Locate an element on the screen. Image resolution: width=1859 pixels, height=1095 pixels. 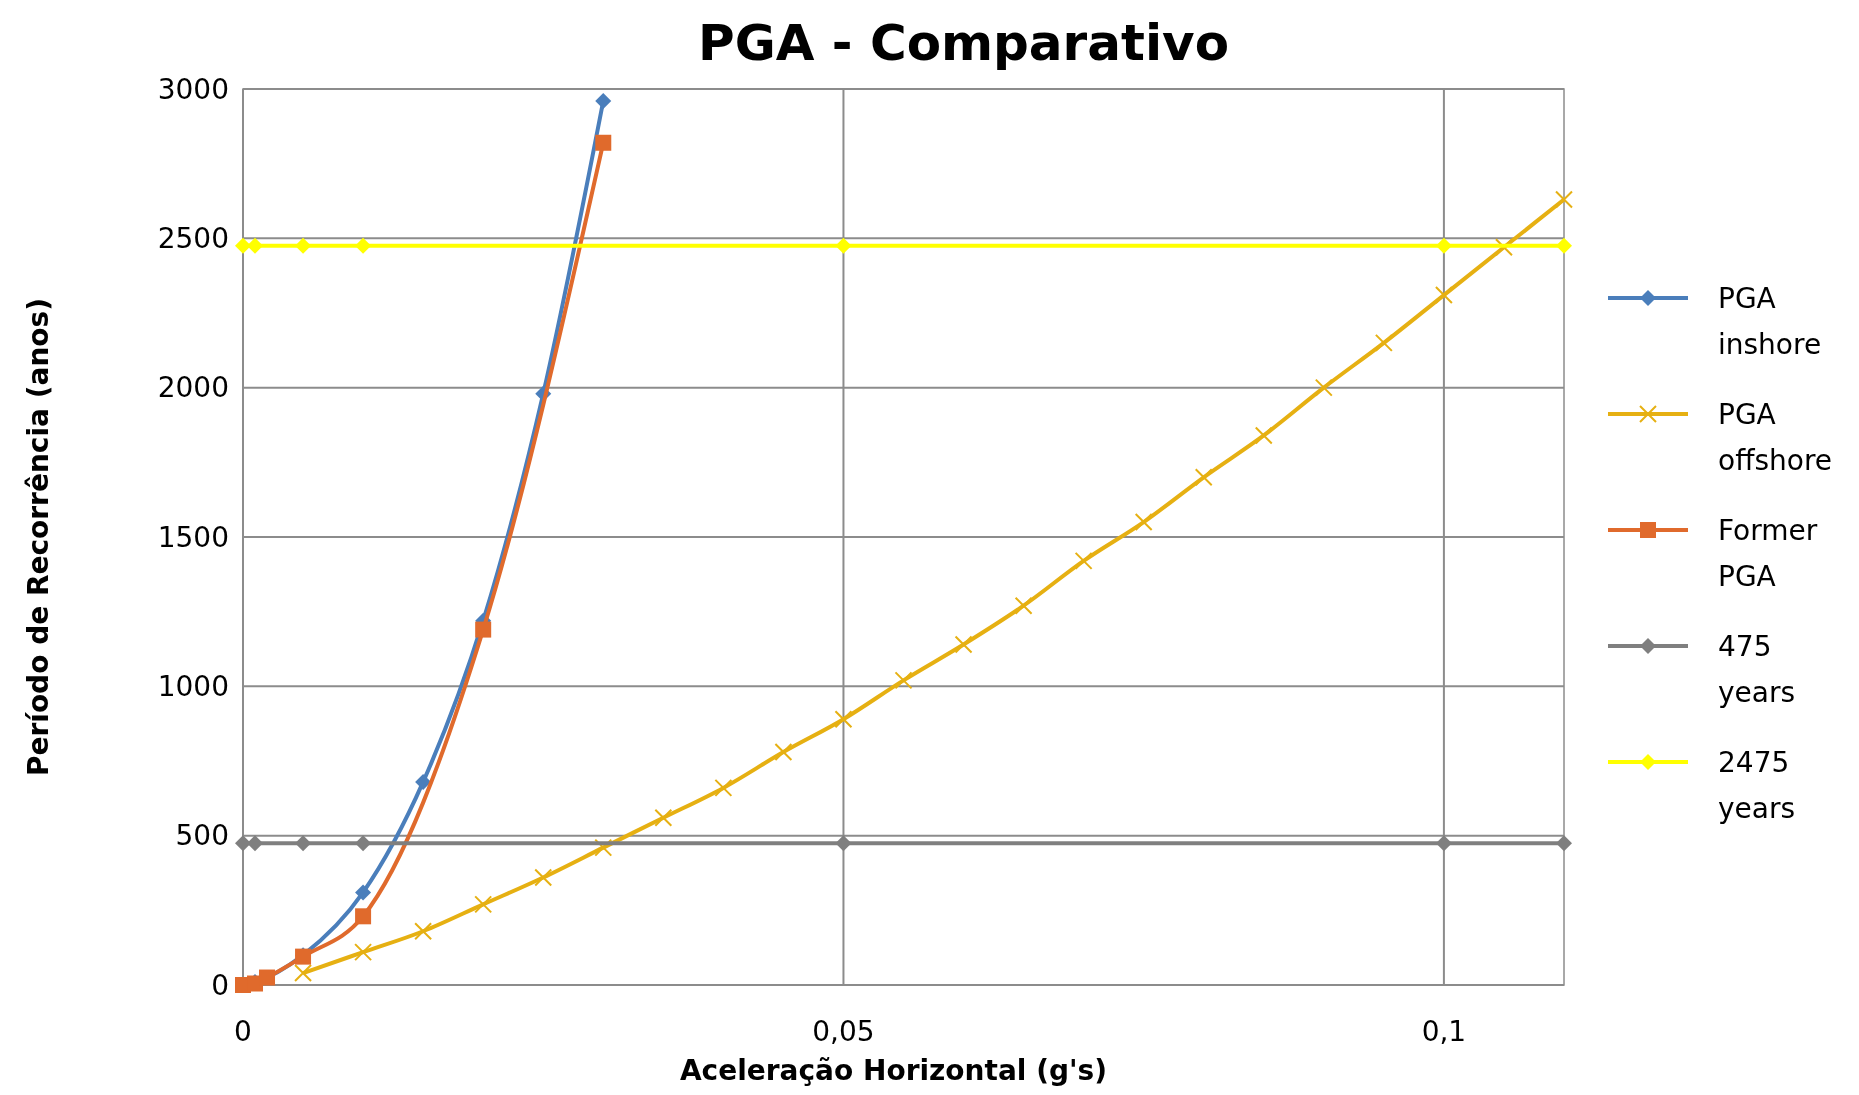
y-tick-label: 1500 is located at coordinates (193, 537).